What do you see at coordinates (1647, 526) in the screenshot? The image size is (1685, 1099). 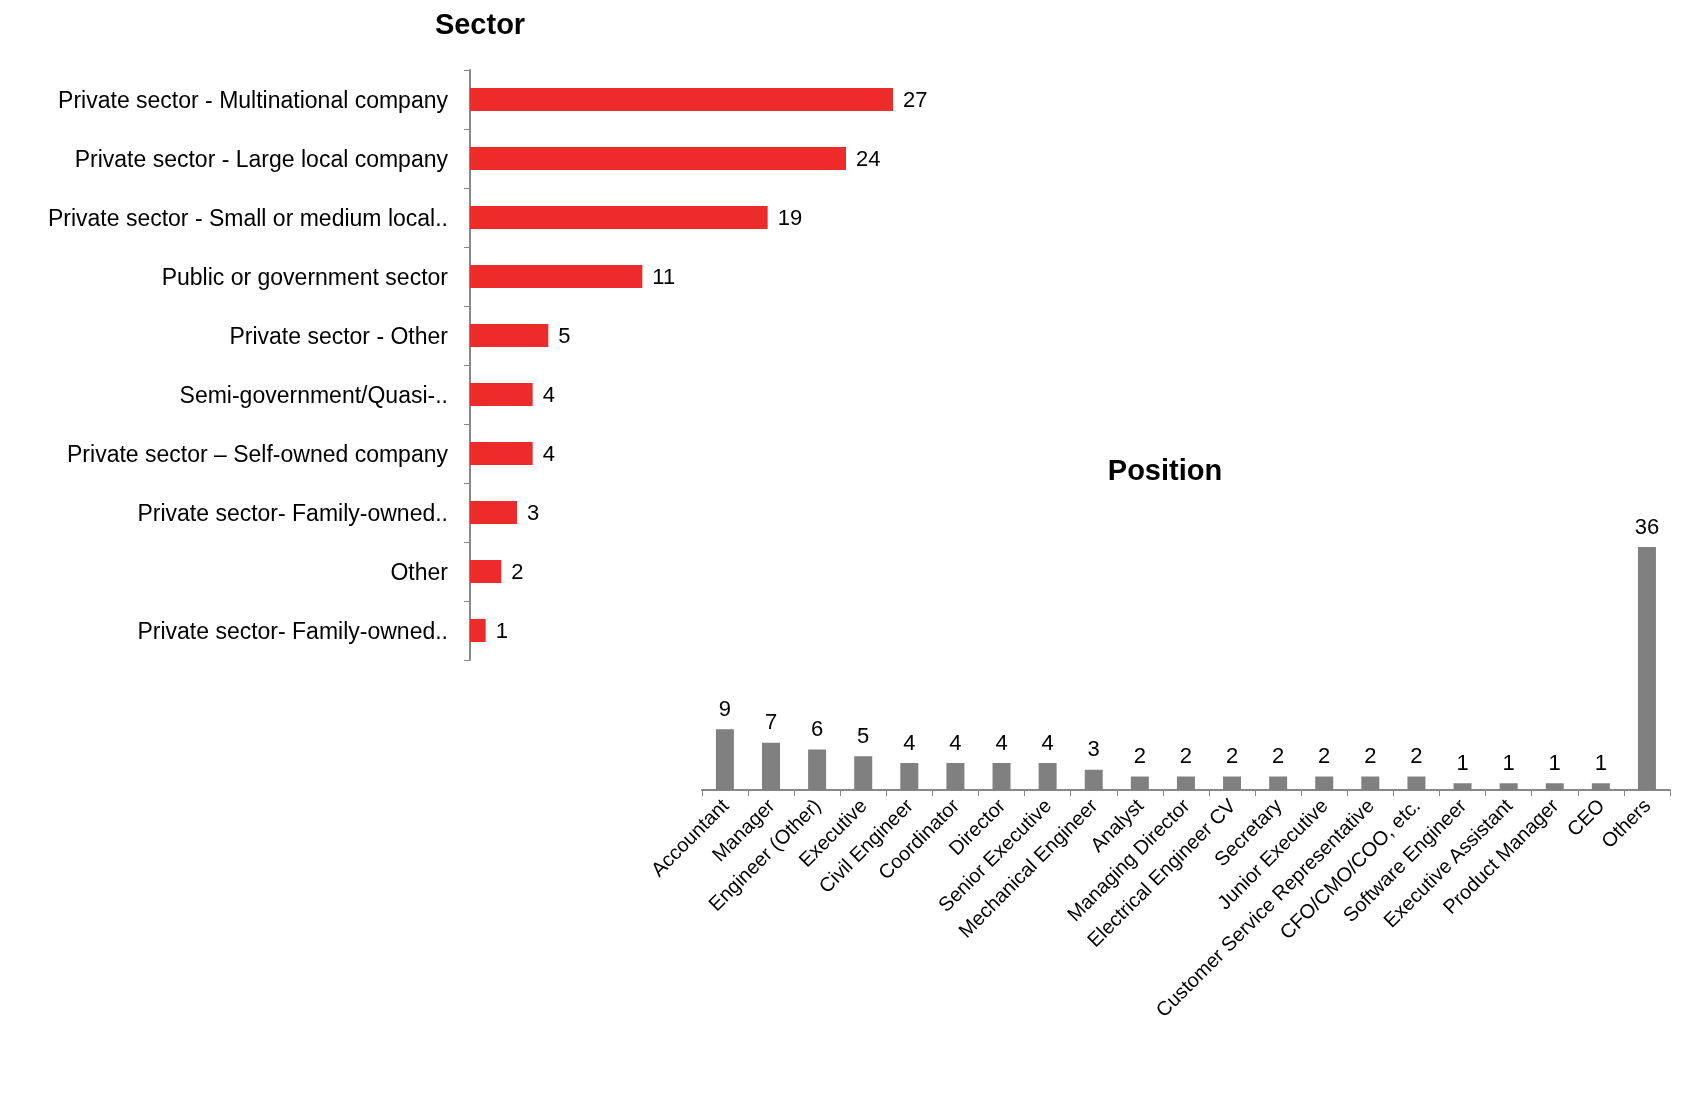 I see `data-label: 36` at bounding box center [1647, 526].